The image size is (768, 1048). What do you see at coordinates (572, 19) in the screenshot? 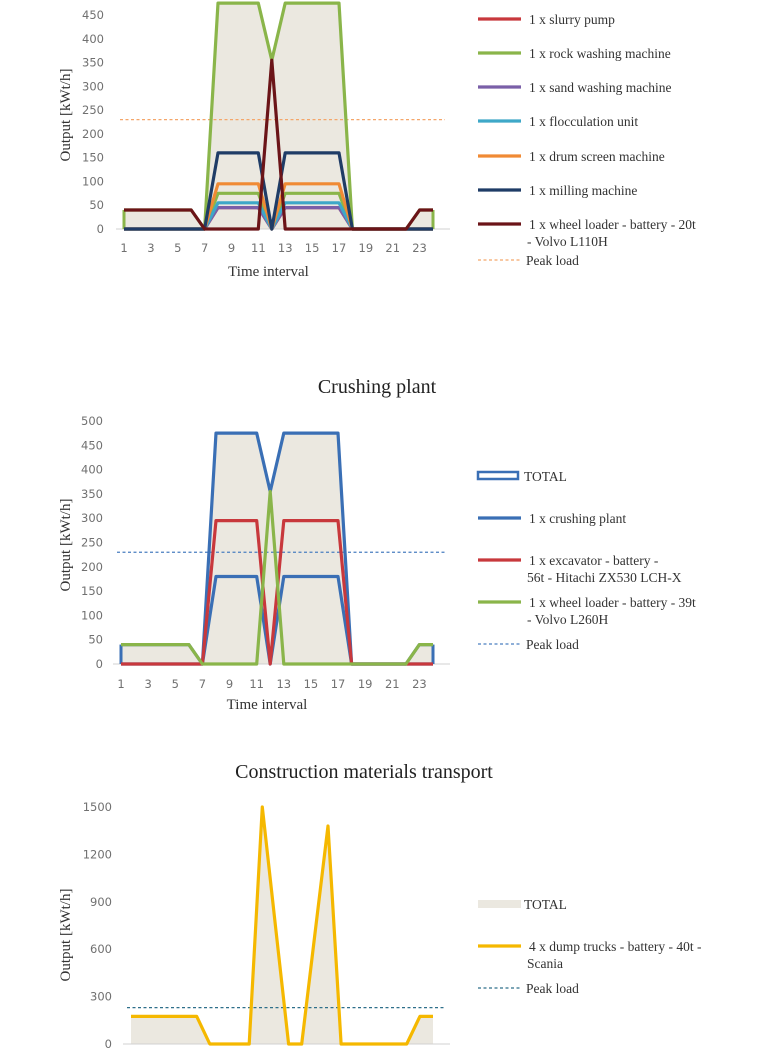
I see `legend-label-1: 1 x slurry pump` at bounding box center [572, 19].